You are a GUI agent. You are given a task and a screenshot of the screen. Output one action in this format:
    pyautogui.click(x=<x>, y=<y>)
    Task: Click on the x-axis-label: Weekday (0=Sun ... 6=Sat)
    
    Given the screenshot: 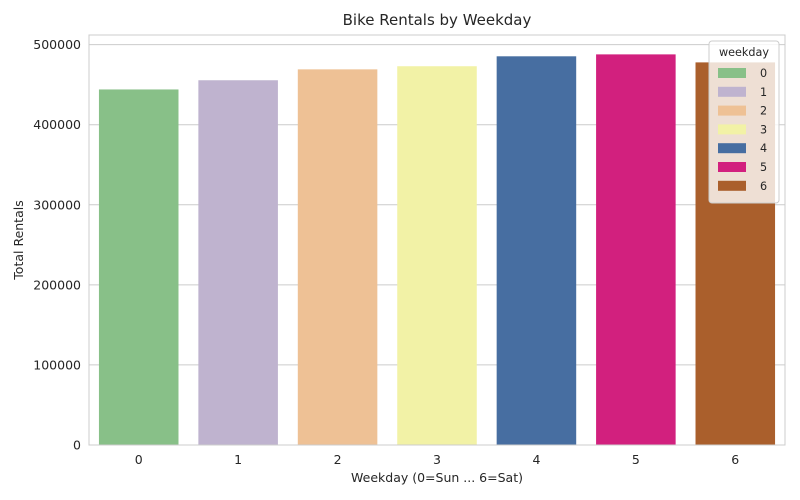 What is the action you would take?
    pyautogui.click(x=437, y=477)
    